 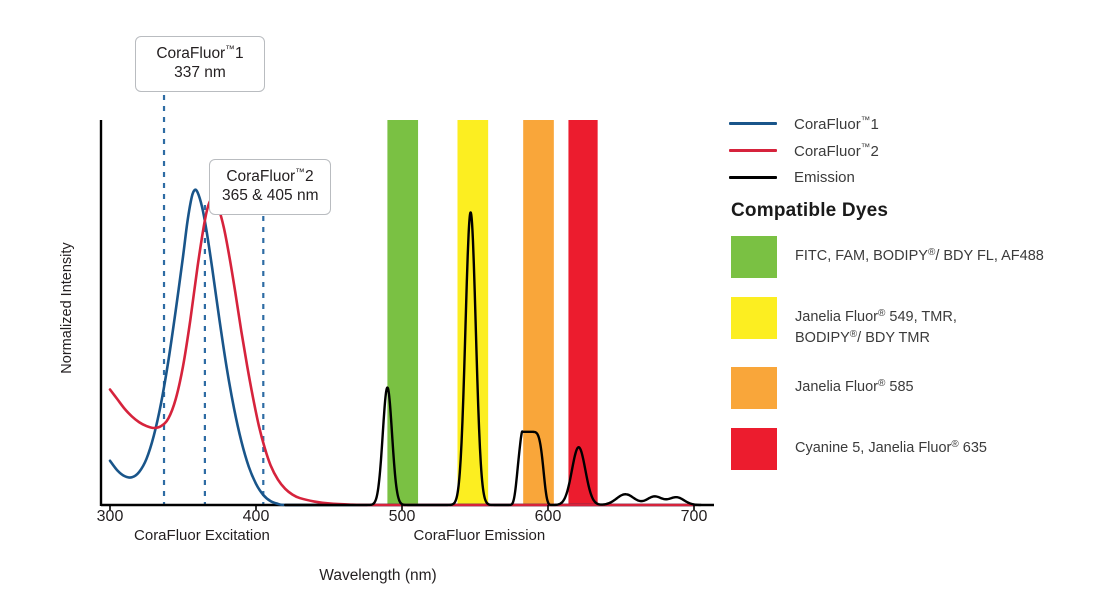 What do you see at coordinates (836, 150) in the screenshot?
I see `legend-label: CoraFluor™2` at bounding box center [836, 150].